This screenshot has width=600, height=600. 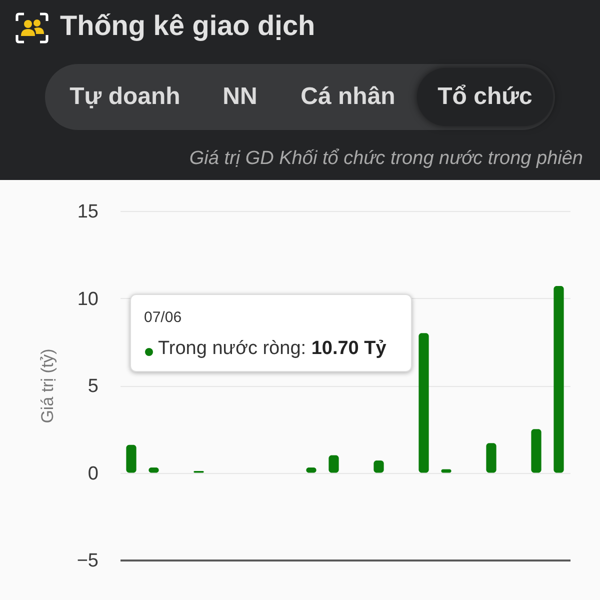 I want to click on chart-title: Thống kê giao dịch, so click(x=188, y=26).